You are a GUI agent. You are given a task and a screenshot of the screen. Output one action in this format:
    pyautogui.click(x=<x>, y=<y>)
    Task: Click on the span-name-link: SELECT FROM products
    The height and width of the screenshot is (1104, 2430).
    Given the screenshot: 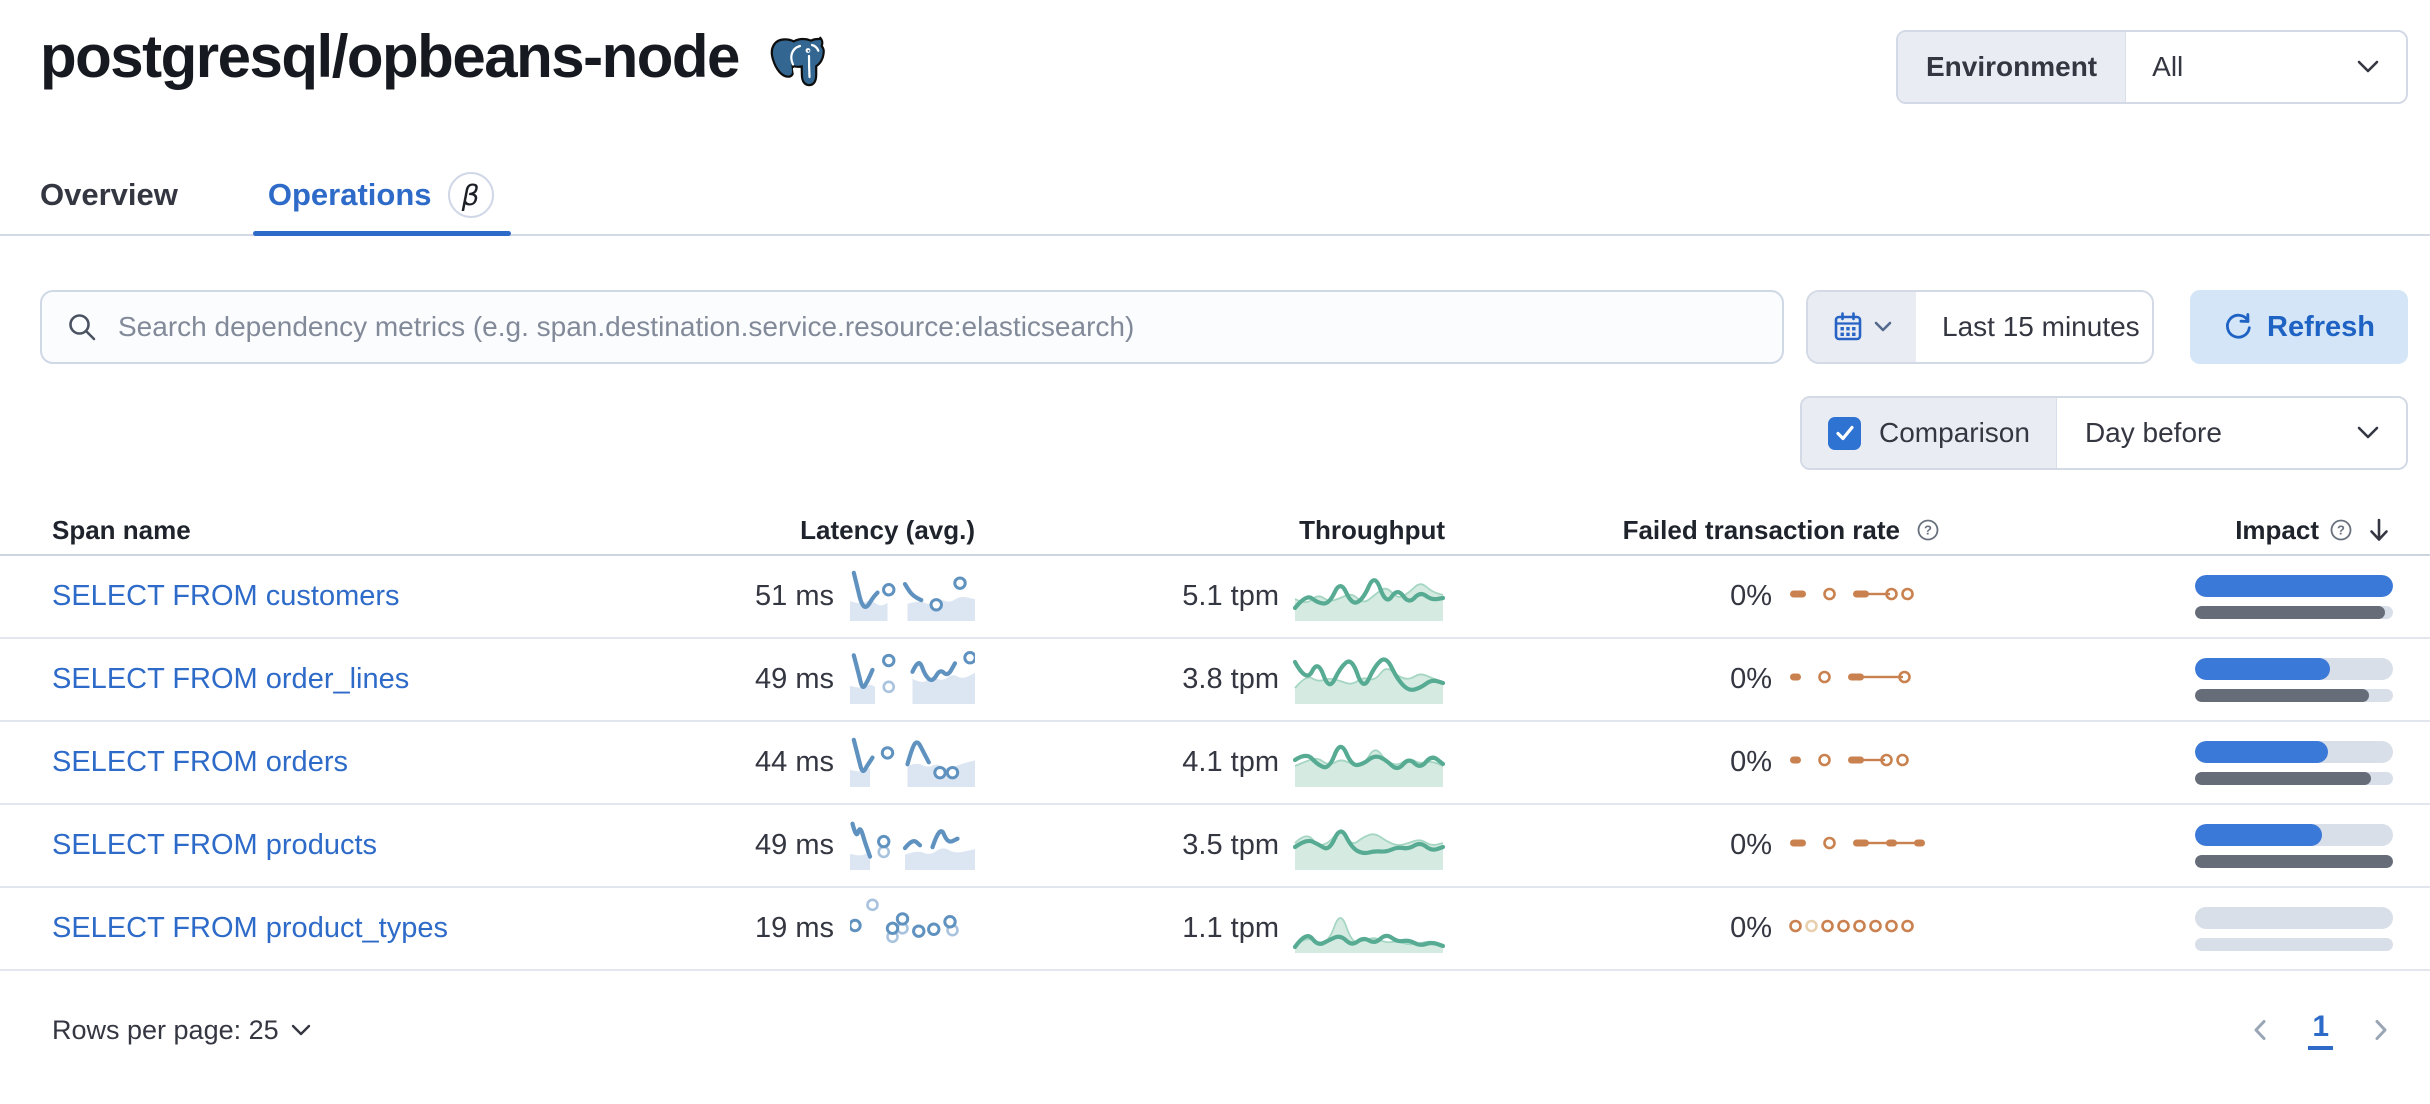 What is the action you would take?
    pyautogui.click(x=215, y=845)
    